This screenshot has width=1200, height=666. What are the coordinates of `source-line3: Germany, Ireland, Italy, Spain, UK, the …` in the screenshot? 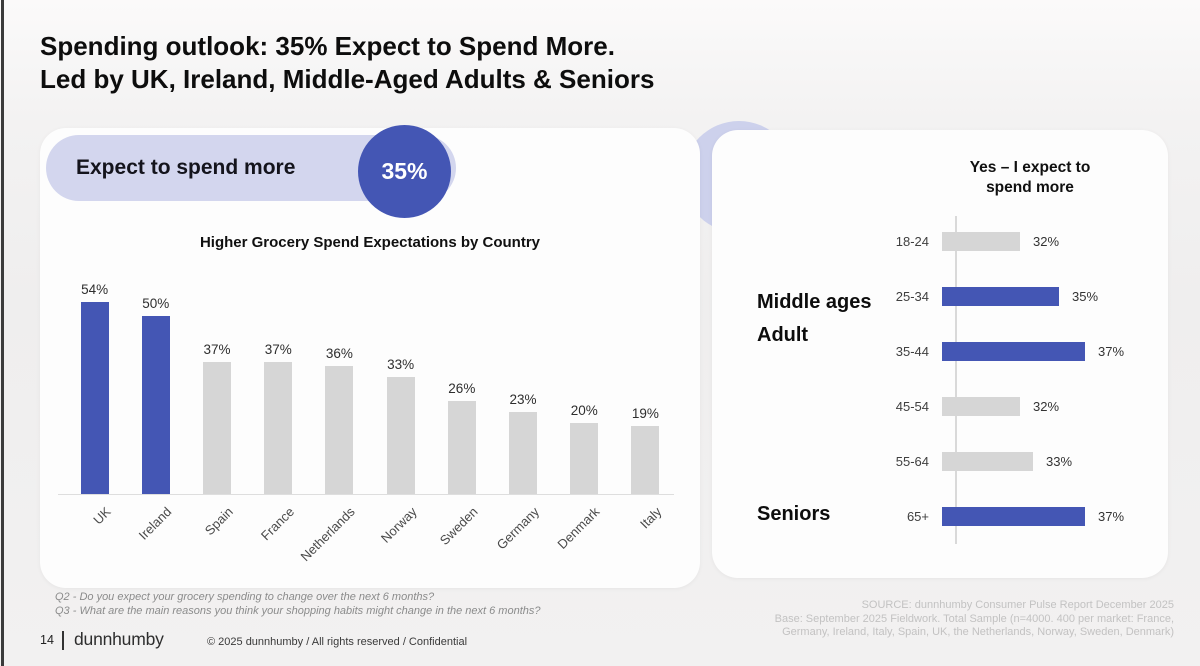 It's located at (978, 632).